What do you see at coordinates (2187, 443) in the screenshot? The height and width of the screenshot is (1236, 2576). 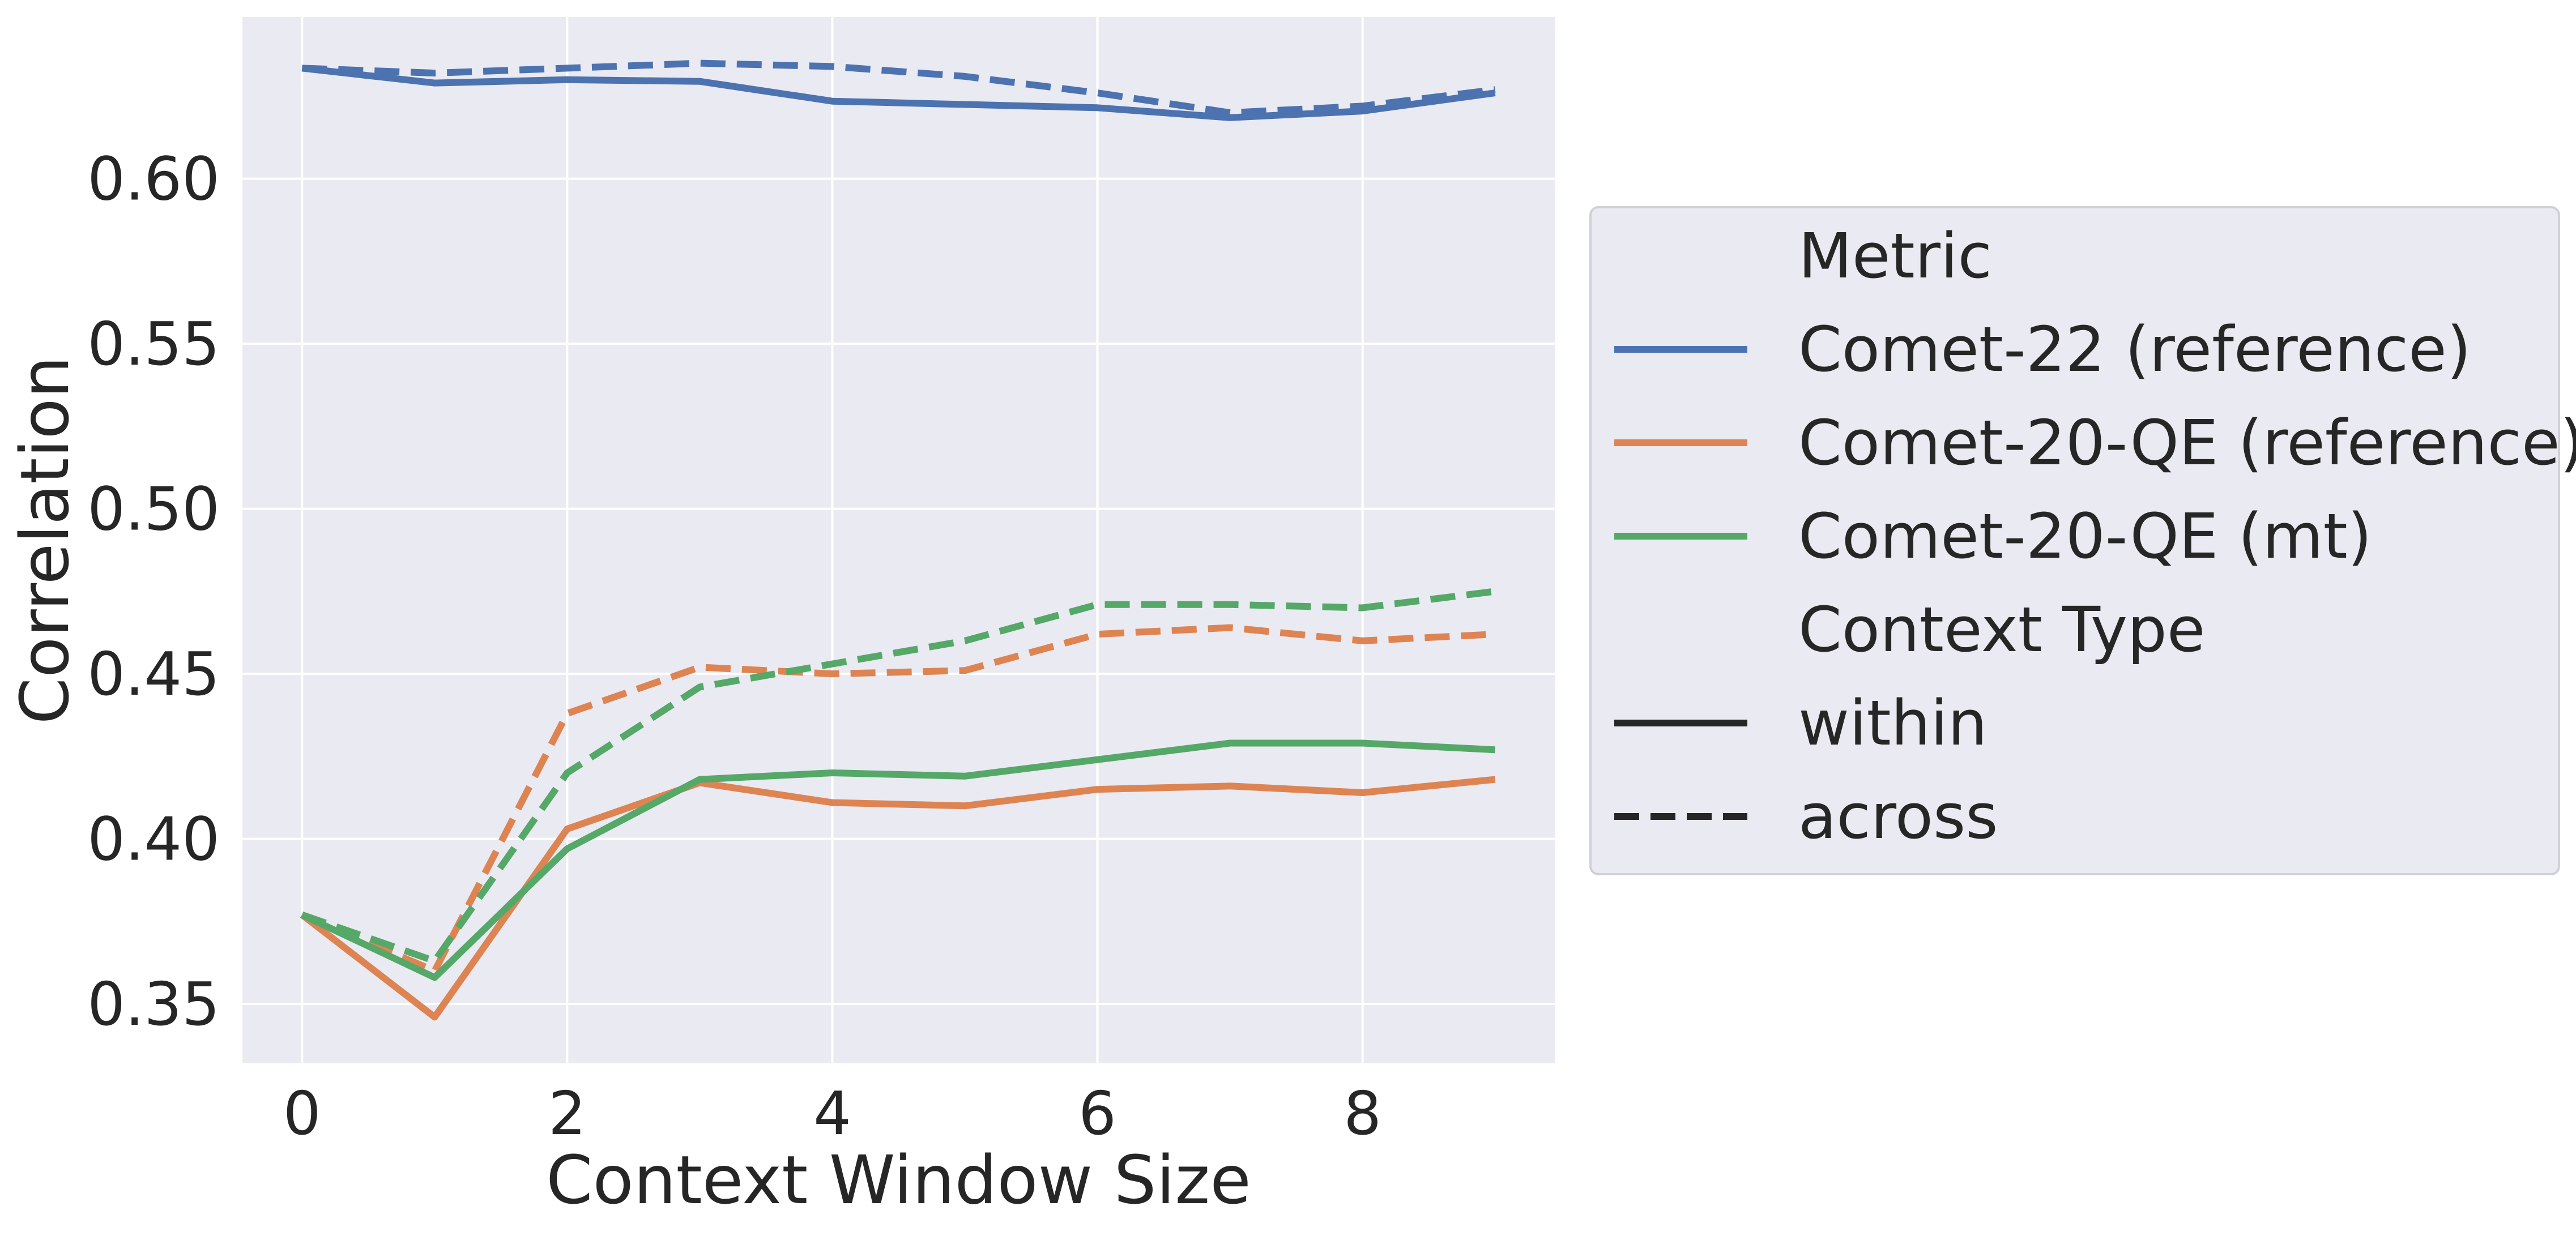 I see `legend-label: Comet-20-QE (reference)` at bounding box center [2187, 443].